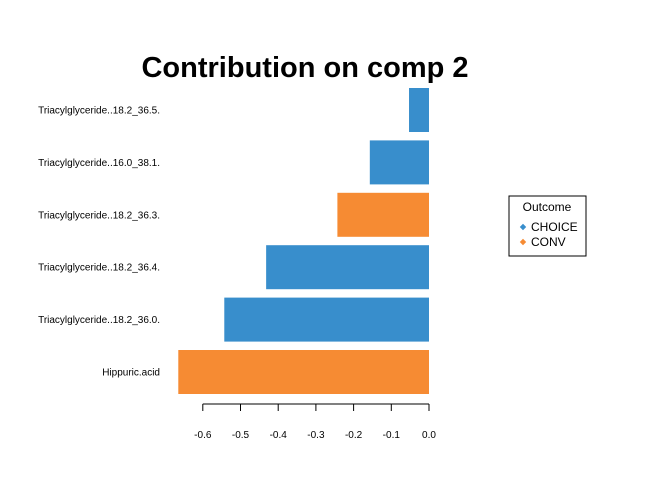 The image size is (672, 480). What do you see at coordinates (304, 68) in the screenshot?
I see `chart-title: Contribution on comp 2` at bounding box center [304, 68].